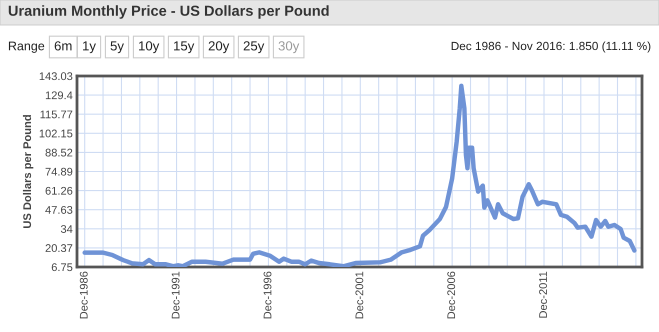  Describe the element at coordinates (254, 47) in the screenshot. I see `text: 25y` at that location.